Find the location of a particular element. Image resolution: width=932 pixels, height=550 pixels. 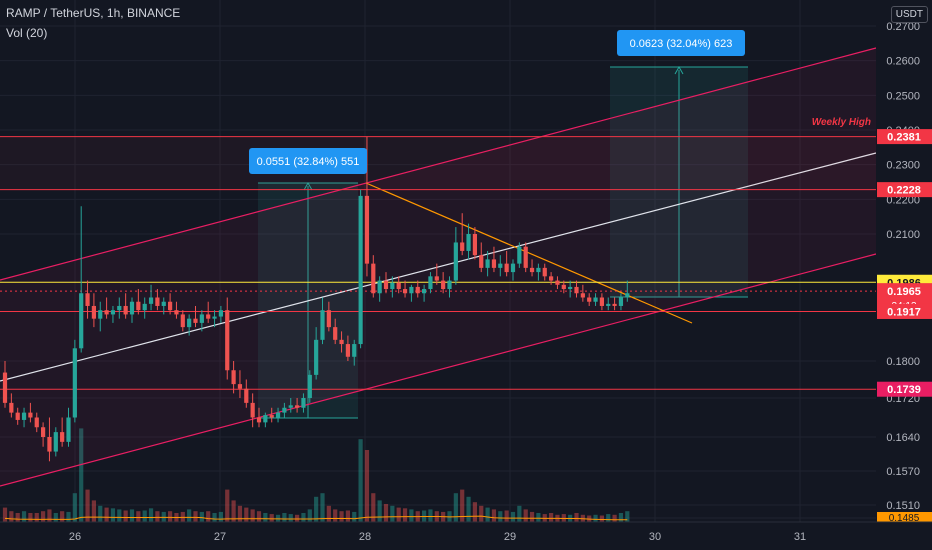

time-axis-bg is located at coordinates (466, 536).